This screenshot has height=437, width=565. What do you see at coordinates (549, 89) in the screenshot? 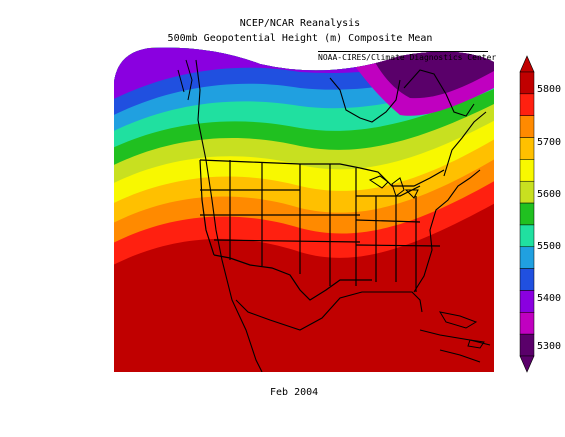
I see `colorbar-label-5800: 5800` at bounding box center [549, 89].